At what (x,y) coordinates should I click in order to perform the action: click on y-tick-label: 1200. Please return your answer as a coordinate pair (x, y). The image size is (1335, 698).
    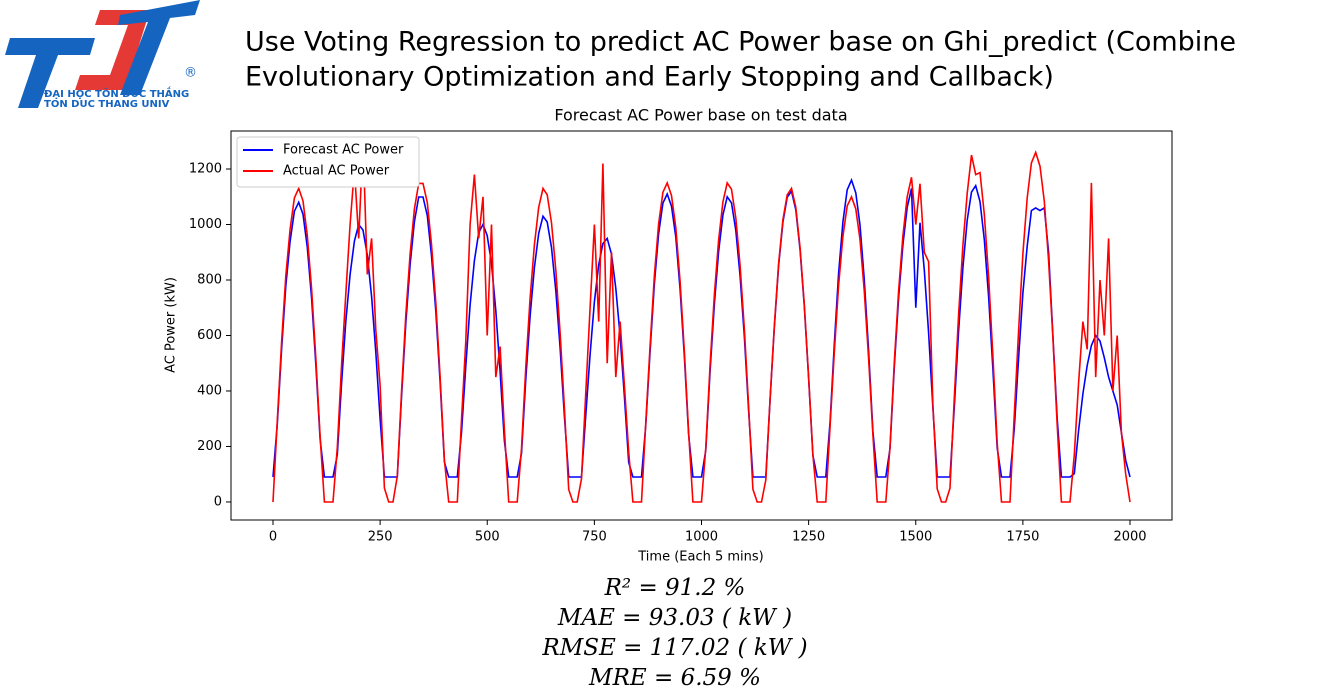
    Looking at the image, I should click on (205, 169).